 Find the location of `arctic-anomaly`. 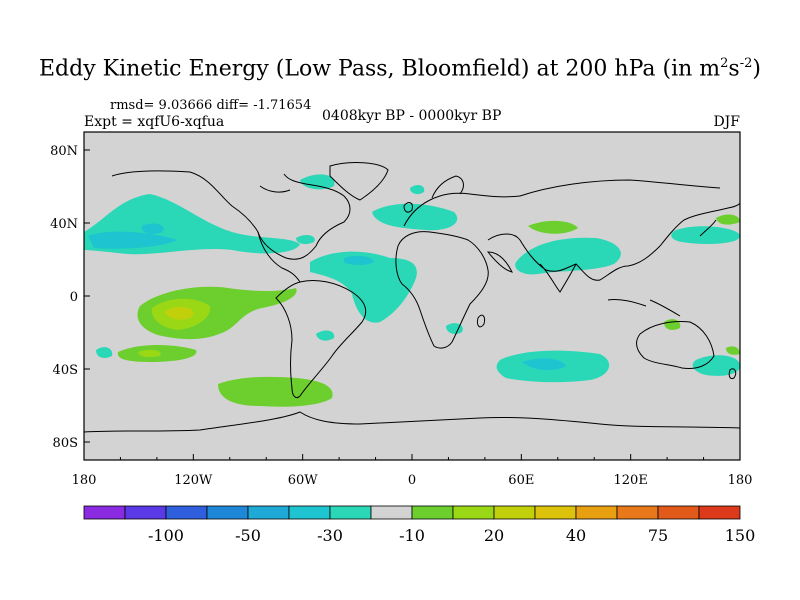

arctic-anomaly is located at coordinates (317, 182).